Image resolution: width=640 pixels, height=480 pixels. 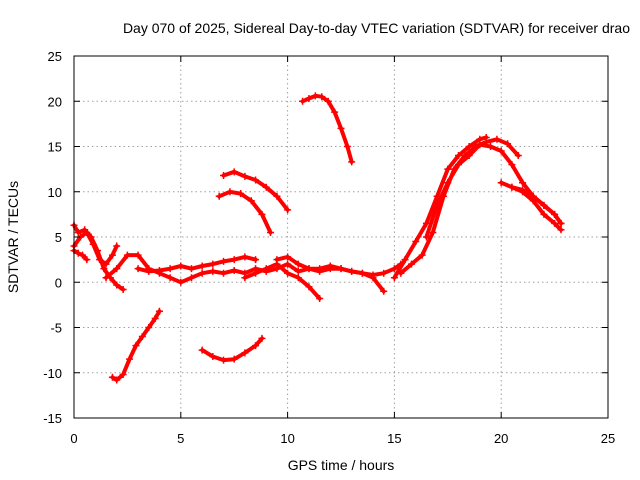 I want to click on y-axis-label: SDTVAR / TECUs, so click(x=13, y=237).